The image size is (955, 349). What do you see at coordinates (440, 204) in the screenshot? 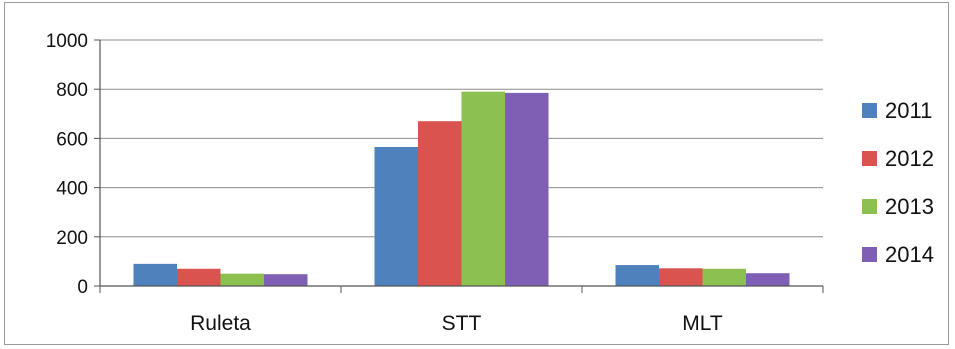
I see `bar-stt-2012` at bounding box center [440, 204].